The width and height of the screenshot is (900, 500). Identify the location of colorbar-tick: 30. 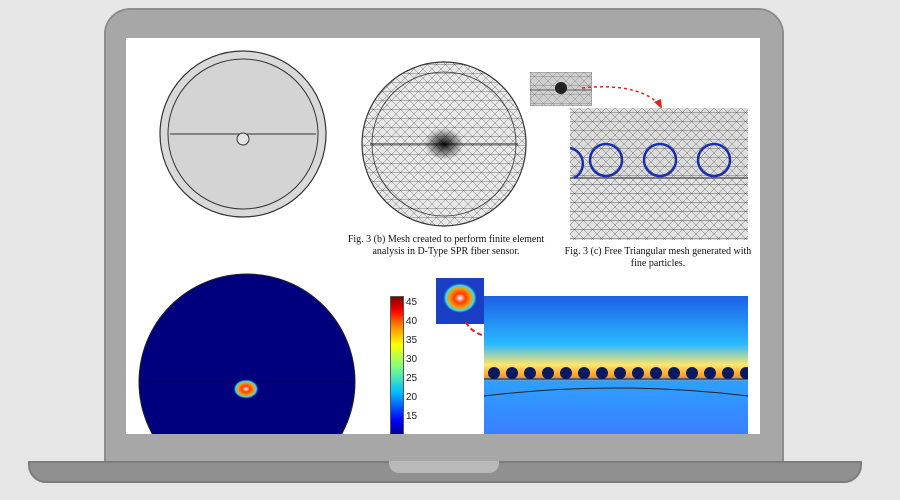
(412, 359).